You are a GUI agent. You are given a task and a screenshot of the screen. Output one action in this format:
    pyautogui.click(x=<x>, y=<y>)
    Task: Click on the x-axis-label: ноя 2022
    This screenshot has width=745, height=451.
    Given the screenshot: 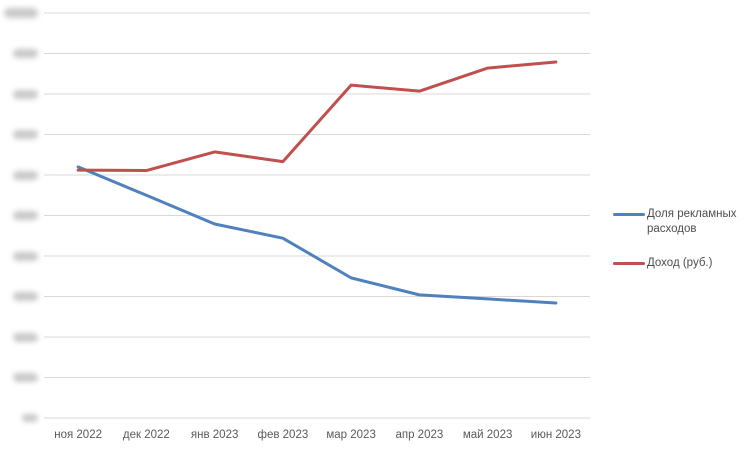 What is the action you would take?
    pyautogui.click(x=78, y=435)
    